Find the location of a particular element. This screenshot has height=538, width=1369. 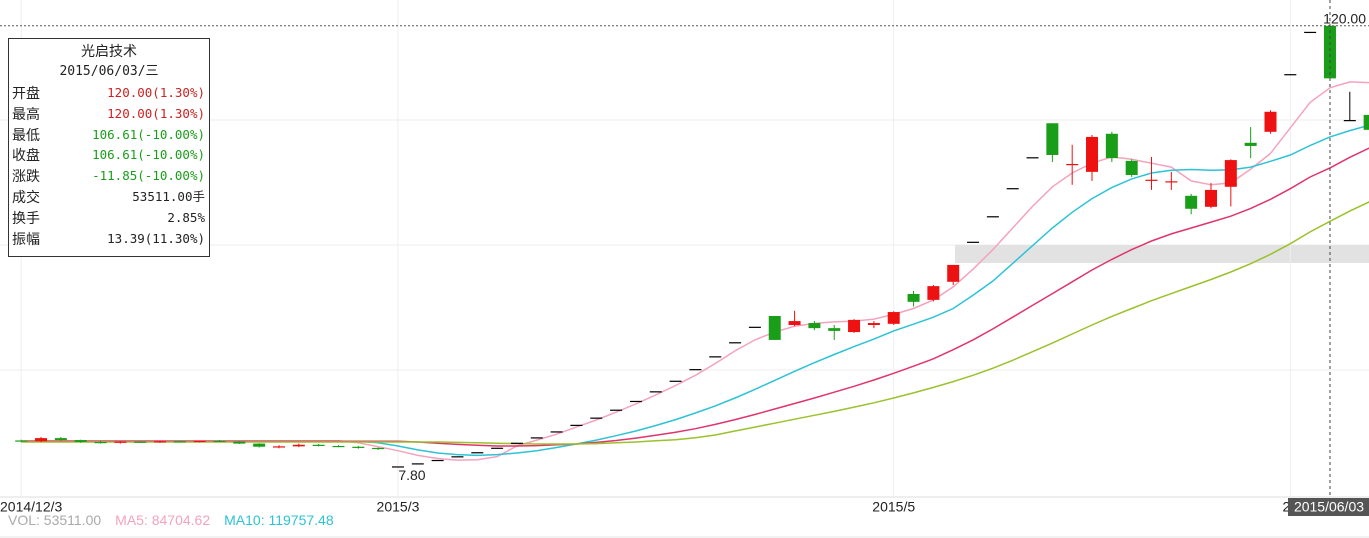

tooltip-value: 13.39(11.30%) is located at coordinates (156, 238).